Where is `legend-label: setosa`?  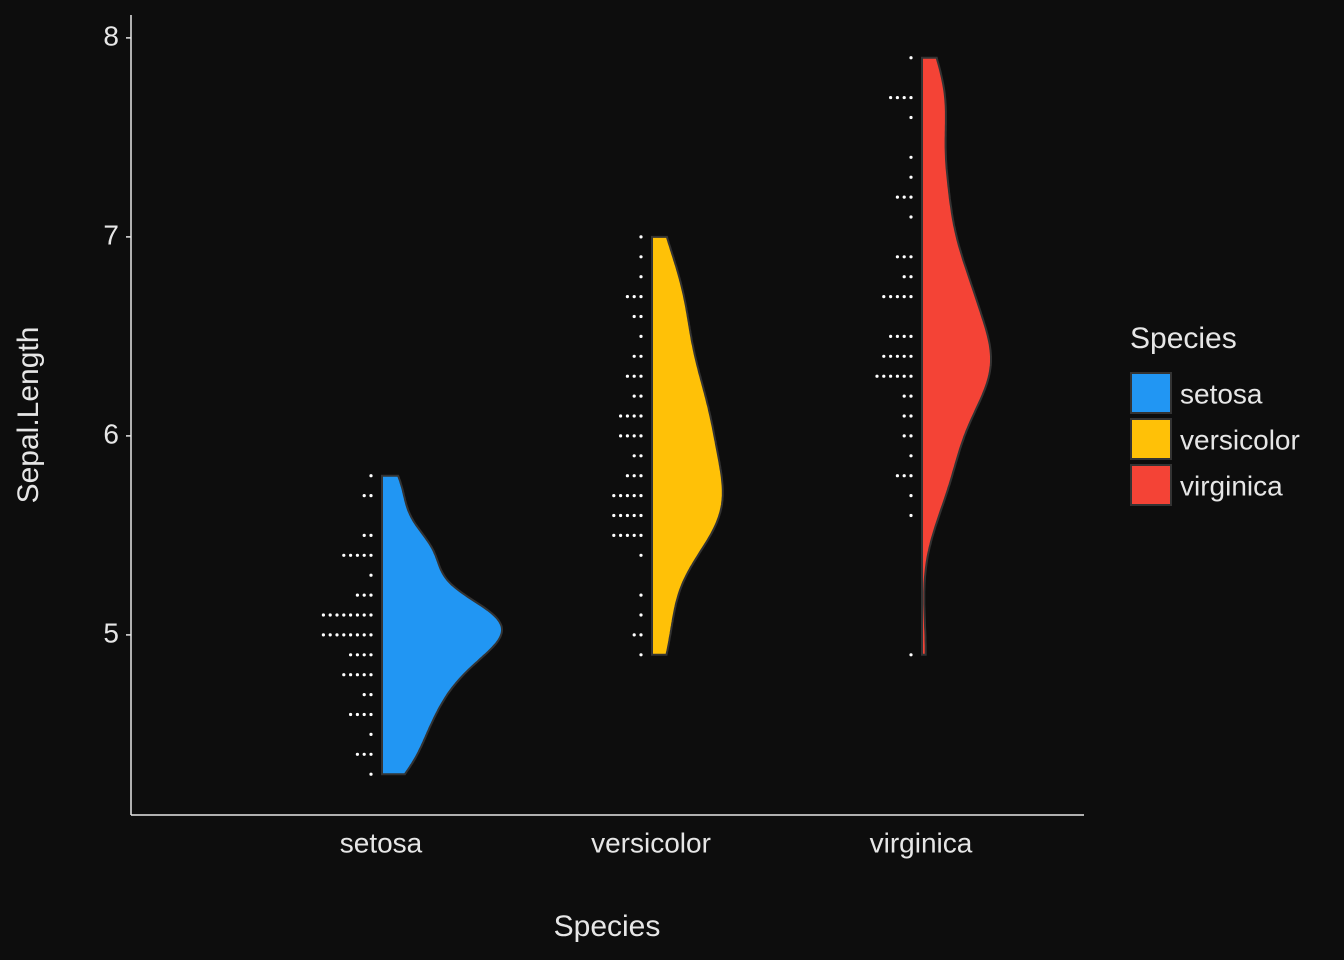
legend-label: setosa is located at coordinates (1221, 393).